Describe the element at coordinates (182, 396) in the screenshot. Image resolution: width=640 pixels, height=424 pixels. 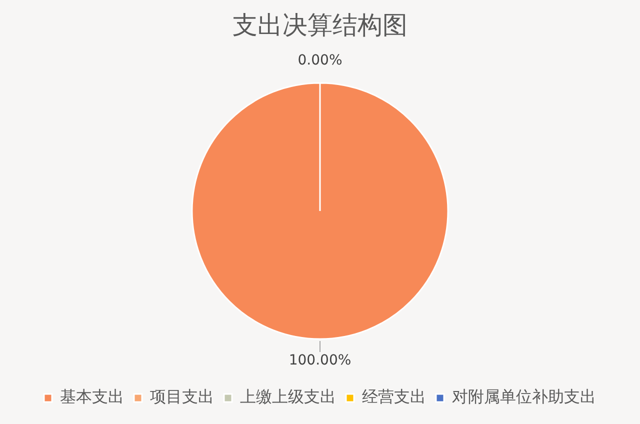
I see `legend-label: 项目支出` at that location.